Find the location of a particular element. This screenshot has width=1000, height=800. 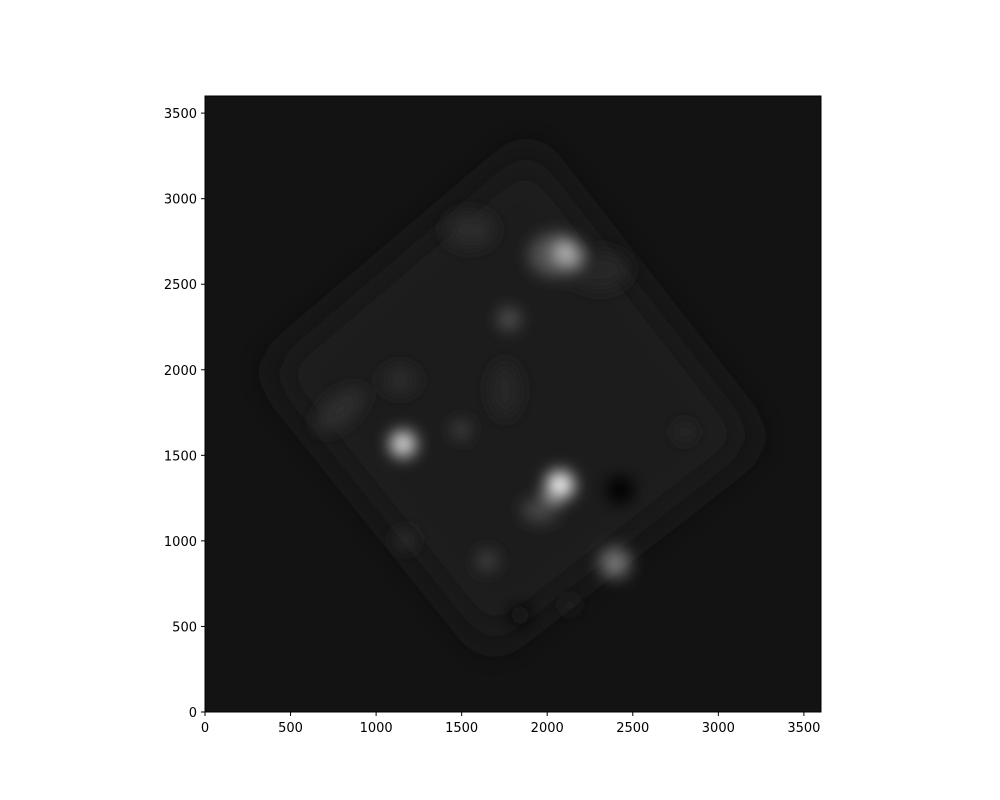

x-tick-label: 0 is located at coordinates (205, 728).